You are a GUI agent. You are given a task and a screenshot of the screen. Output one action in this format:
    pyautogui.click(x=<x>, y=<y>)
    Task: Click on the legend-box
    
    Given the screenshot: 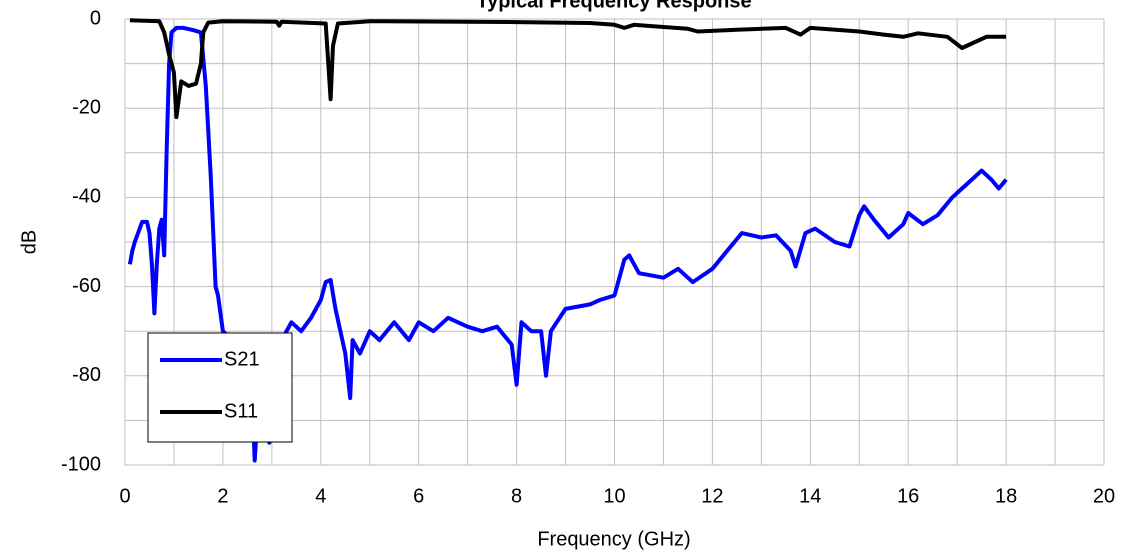 What is the action you would take?
    pyautogui.click(x=220, y=387)
    